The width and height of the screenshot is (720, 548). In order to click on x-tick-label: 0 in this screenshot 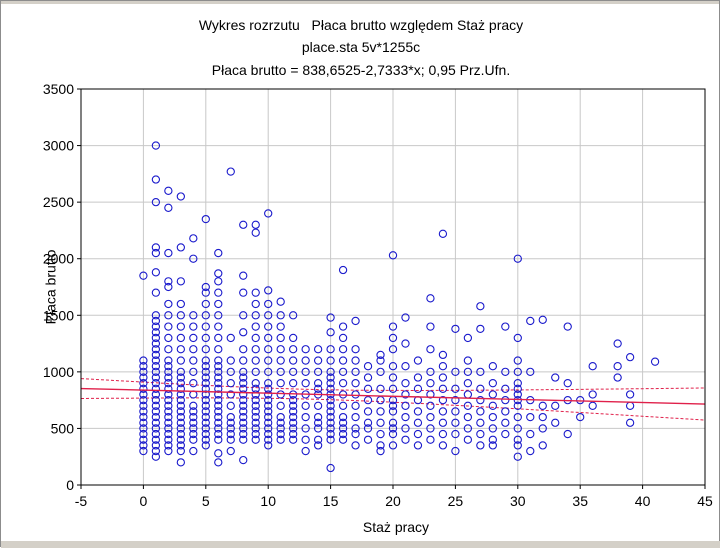, I will do `click(144, 501)`.